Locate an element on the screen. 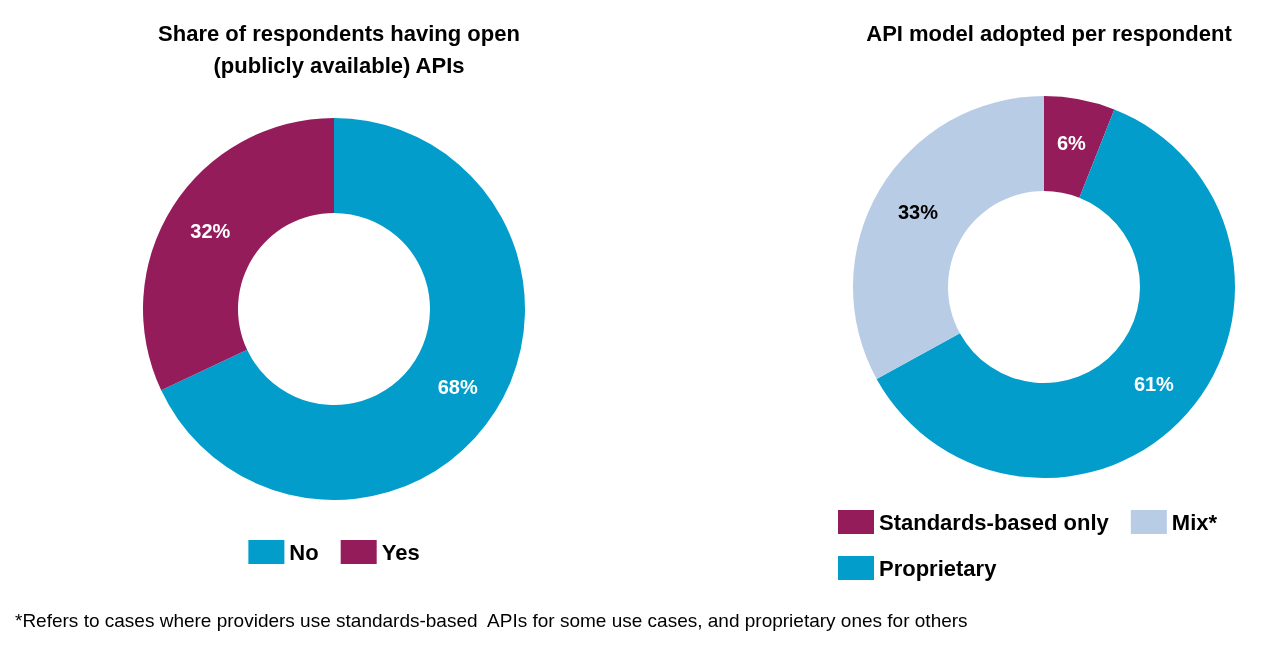 The width and height of the screenshot is (1288, 649). data-label: 61% is located at coordinates (1154, 383).